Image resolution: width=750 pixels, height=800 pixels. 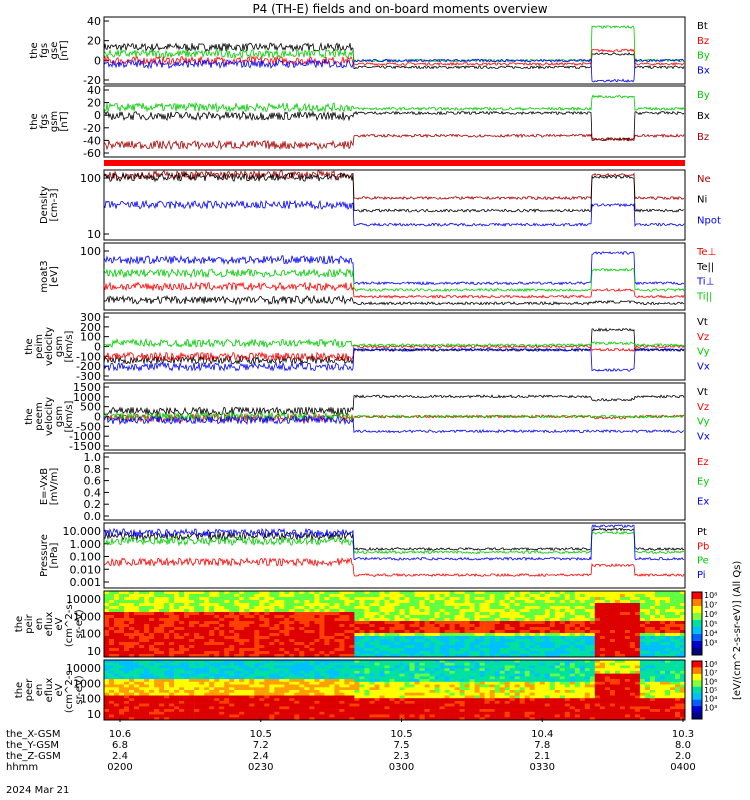 I want to click on y-axis-label: [cm-3], so click(x=54, y=204).